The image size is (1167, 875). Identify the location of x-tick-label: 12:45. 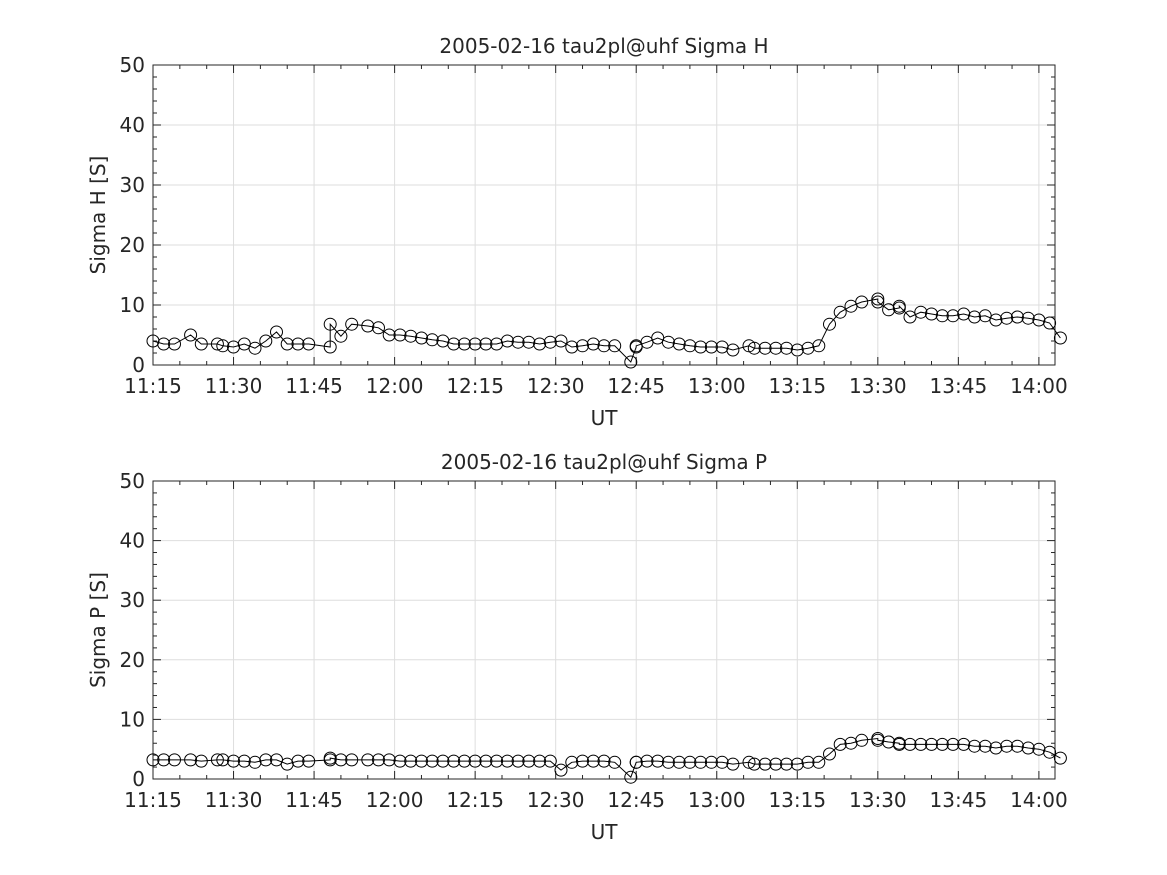
(636, 800).